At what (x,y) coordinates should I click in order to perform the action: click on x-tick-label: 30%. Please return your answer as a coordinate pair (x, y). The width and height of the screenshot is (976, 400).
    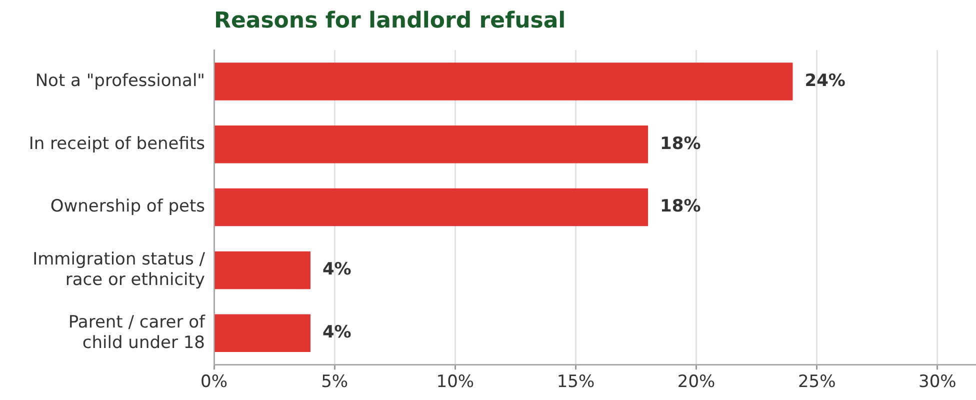
    Looking at the image, I should click on (937, 382).